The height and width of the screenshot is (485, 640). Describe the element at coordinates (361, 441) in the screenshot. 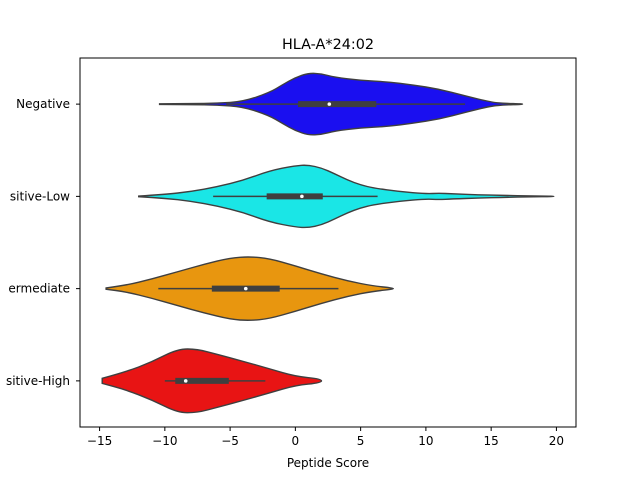

I see `x-tick-label-4: 5` at that location.